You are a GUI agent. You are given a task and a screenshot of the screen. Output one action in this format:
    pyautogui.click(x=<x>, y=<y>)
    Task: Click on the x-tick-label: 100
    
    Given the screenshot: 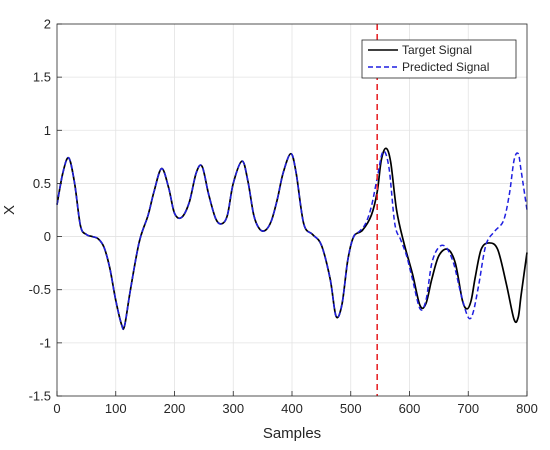 What is the action you would take?
    pyautogui.click(x=116, y=408)
    